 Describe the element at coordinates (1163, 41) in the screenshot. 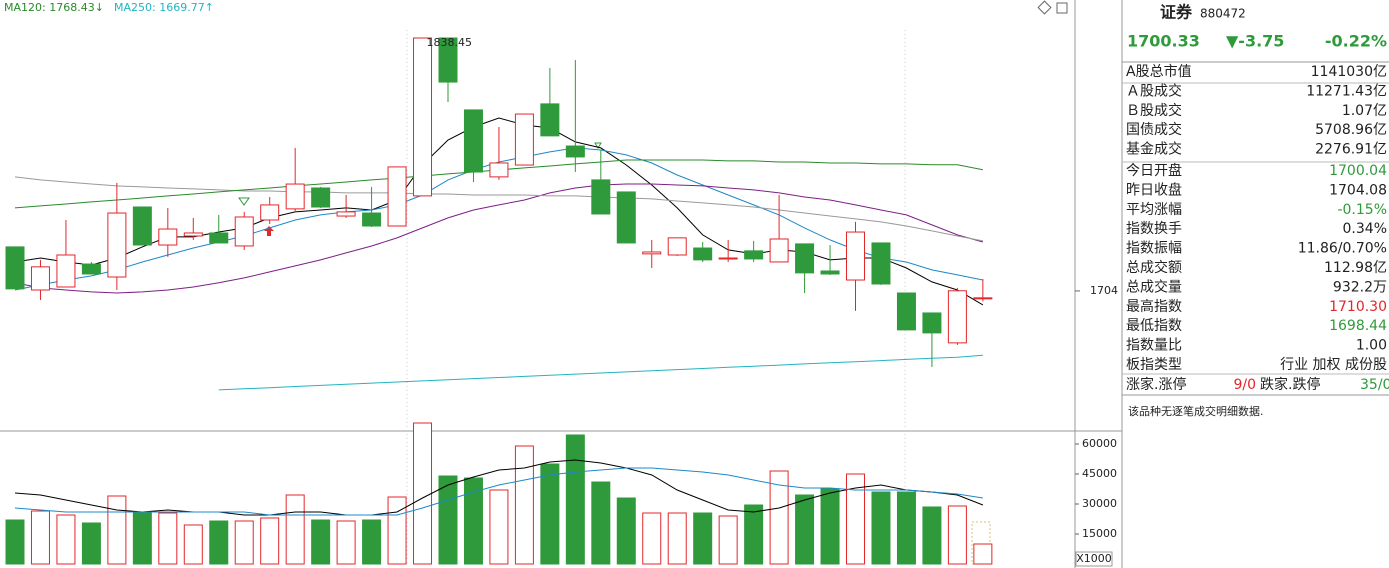

I see `quote-price: 1700.33` at that location.